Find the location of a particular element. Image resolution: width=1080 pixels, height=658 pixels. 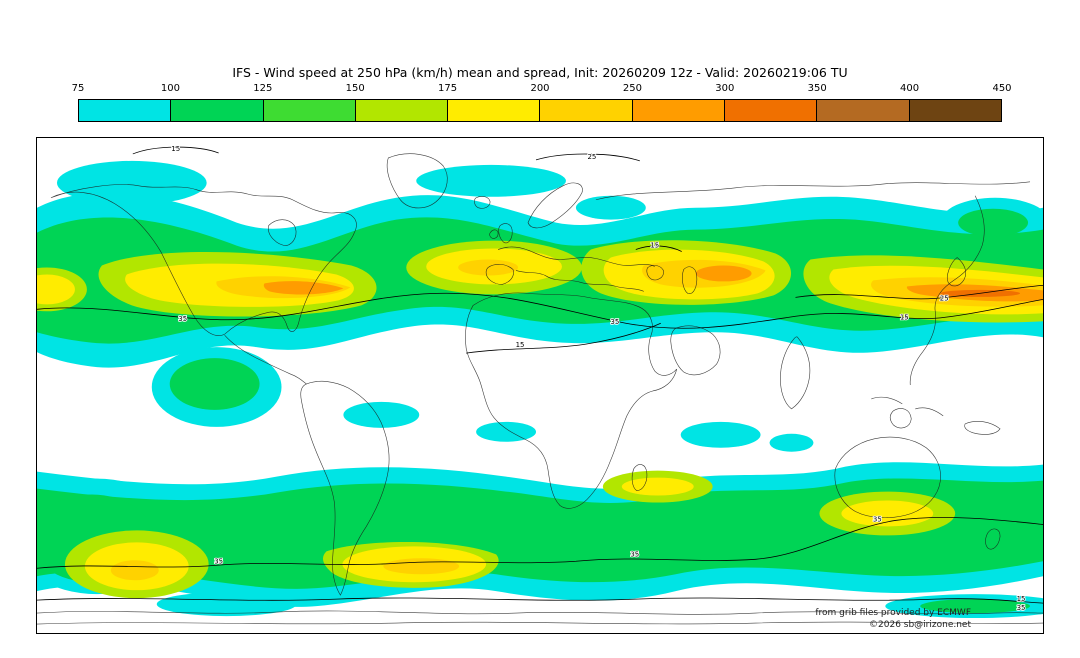

colorbar is located at coordinates (540, 110).